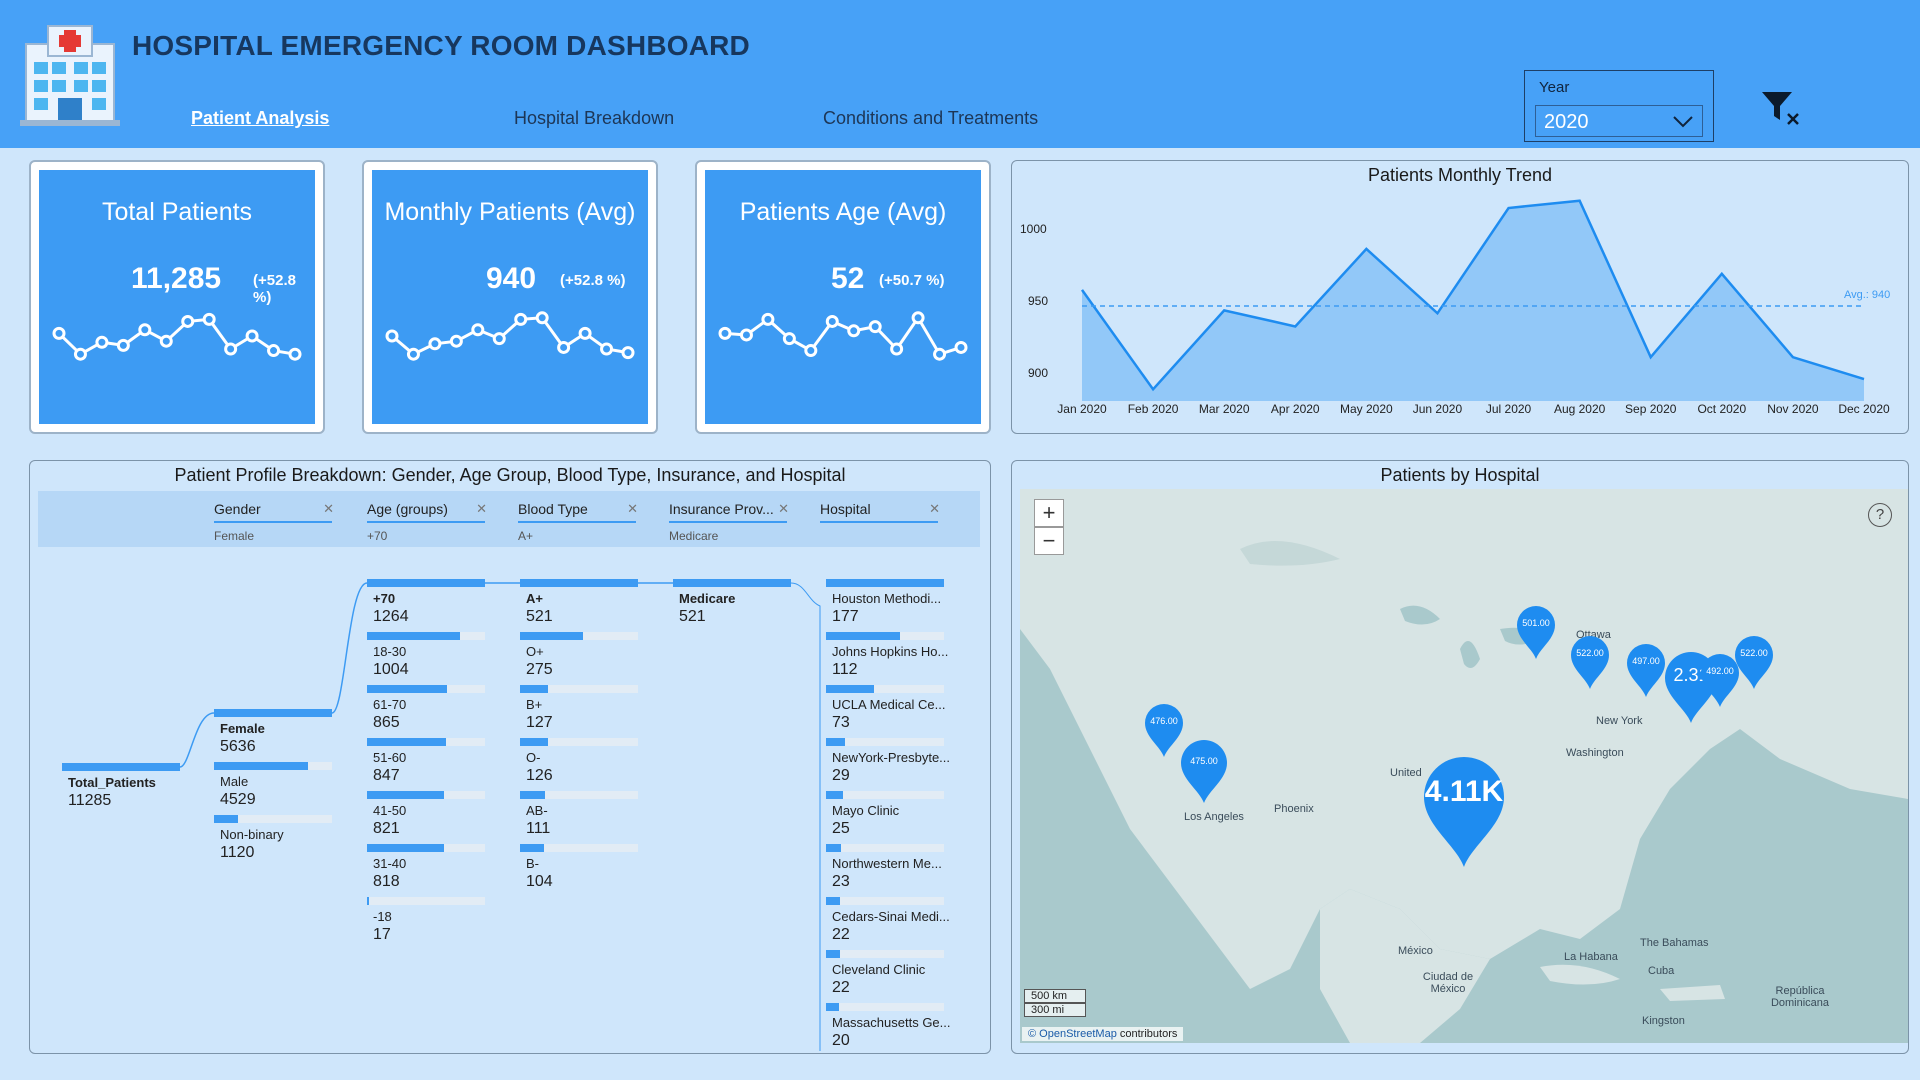 The image size is (1920, 1080). Describe the element at coordinates (931, 118) in the screenshot. I see `tab-conditions-treatments: Conditions and Treatments` at that location.